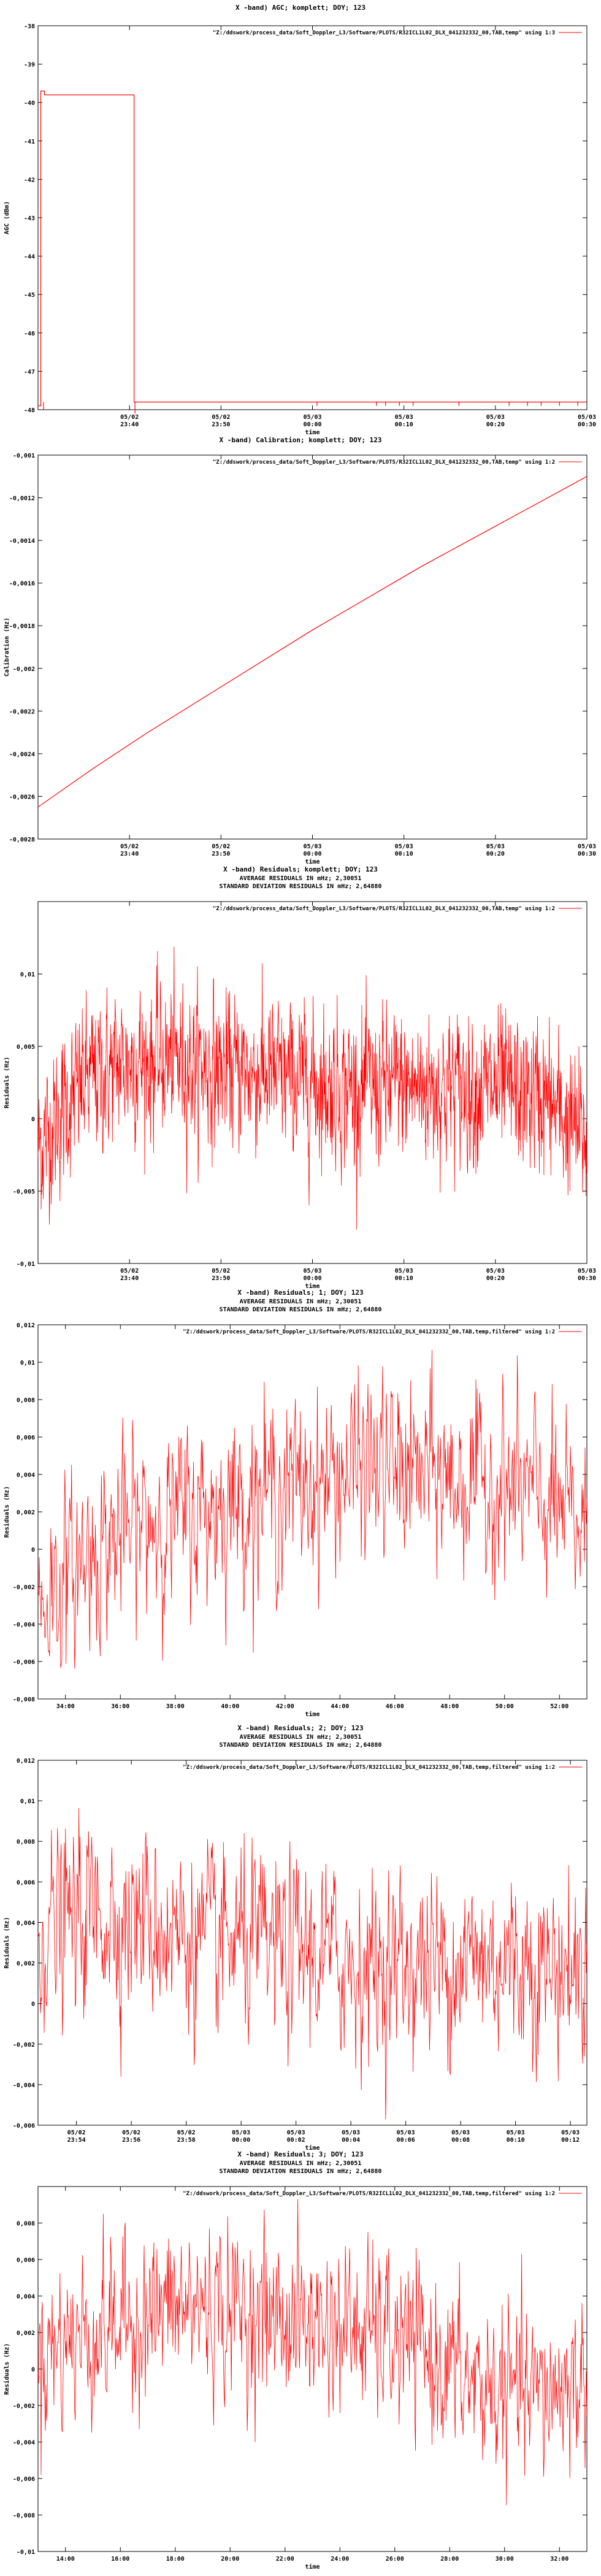 This screenshot has width=601, height=2576. Describe the element at coordinates (30, 142) in the screenshot. I see `y-tick-label: -41` at that location.